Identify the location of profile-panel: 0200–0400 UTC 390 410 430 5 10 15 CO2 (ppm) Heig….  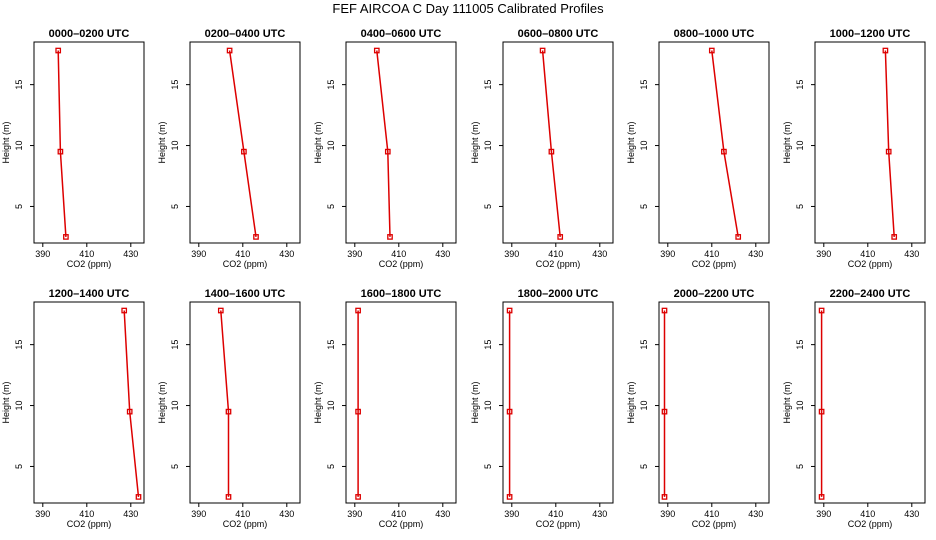
(229, 148).